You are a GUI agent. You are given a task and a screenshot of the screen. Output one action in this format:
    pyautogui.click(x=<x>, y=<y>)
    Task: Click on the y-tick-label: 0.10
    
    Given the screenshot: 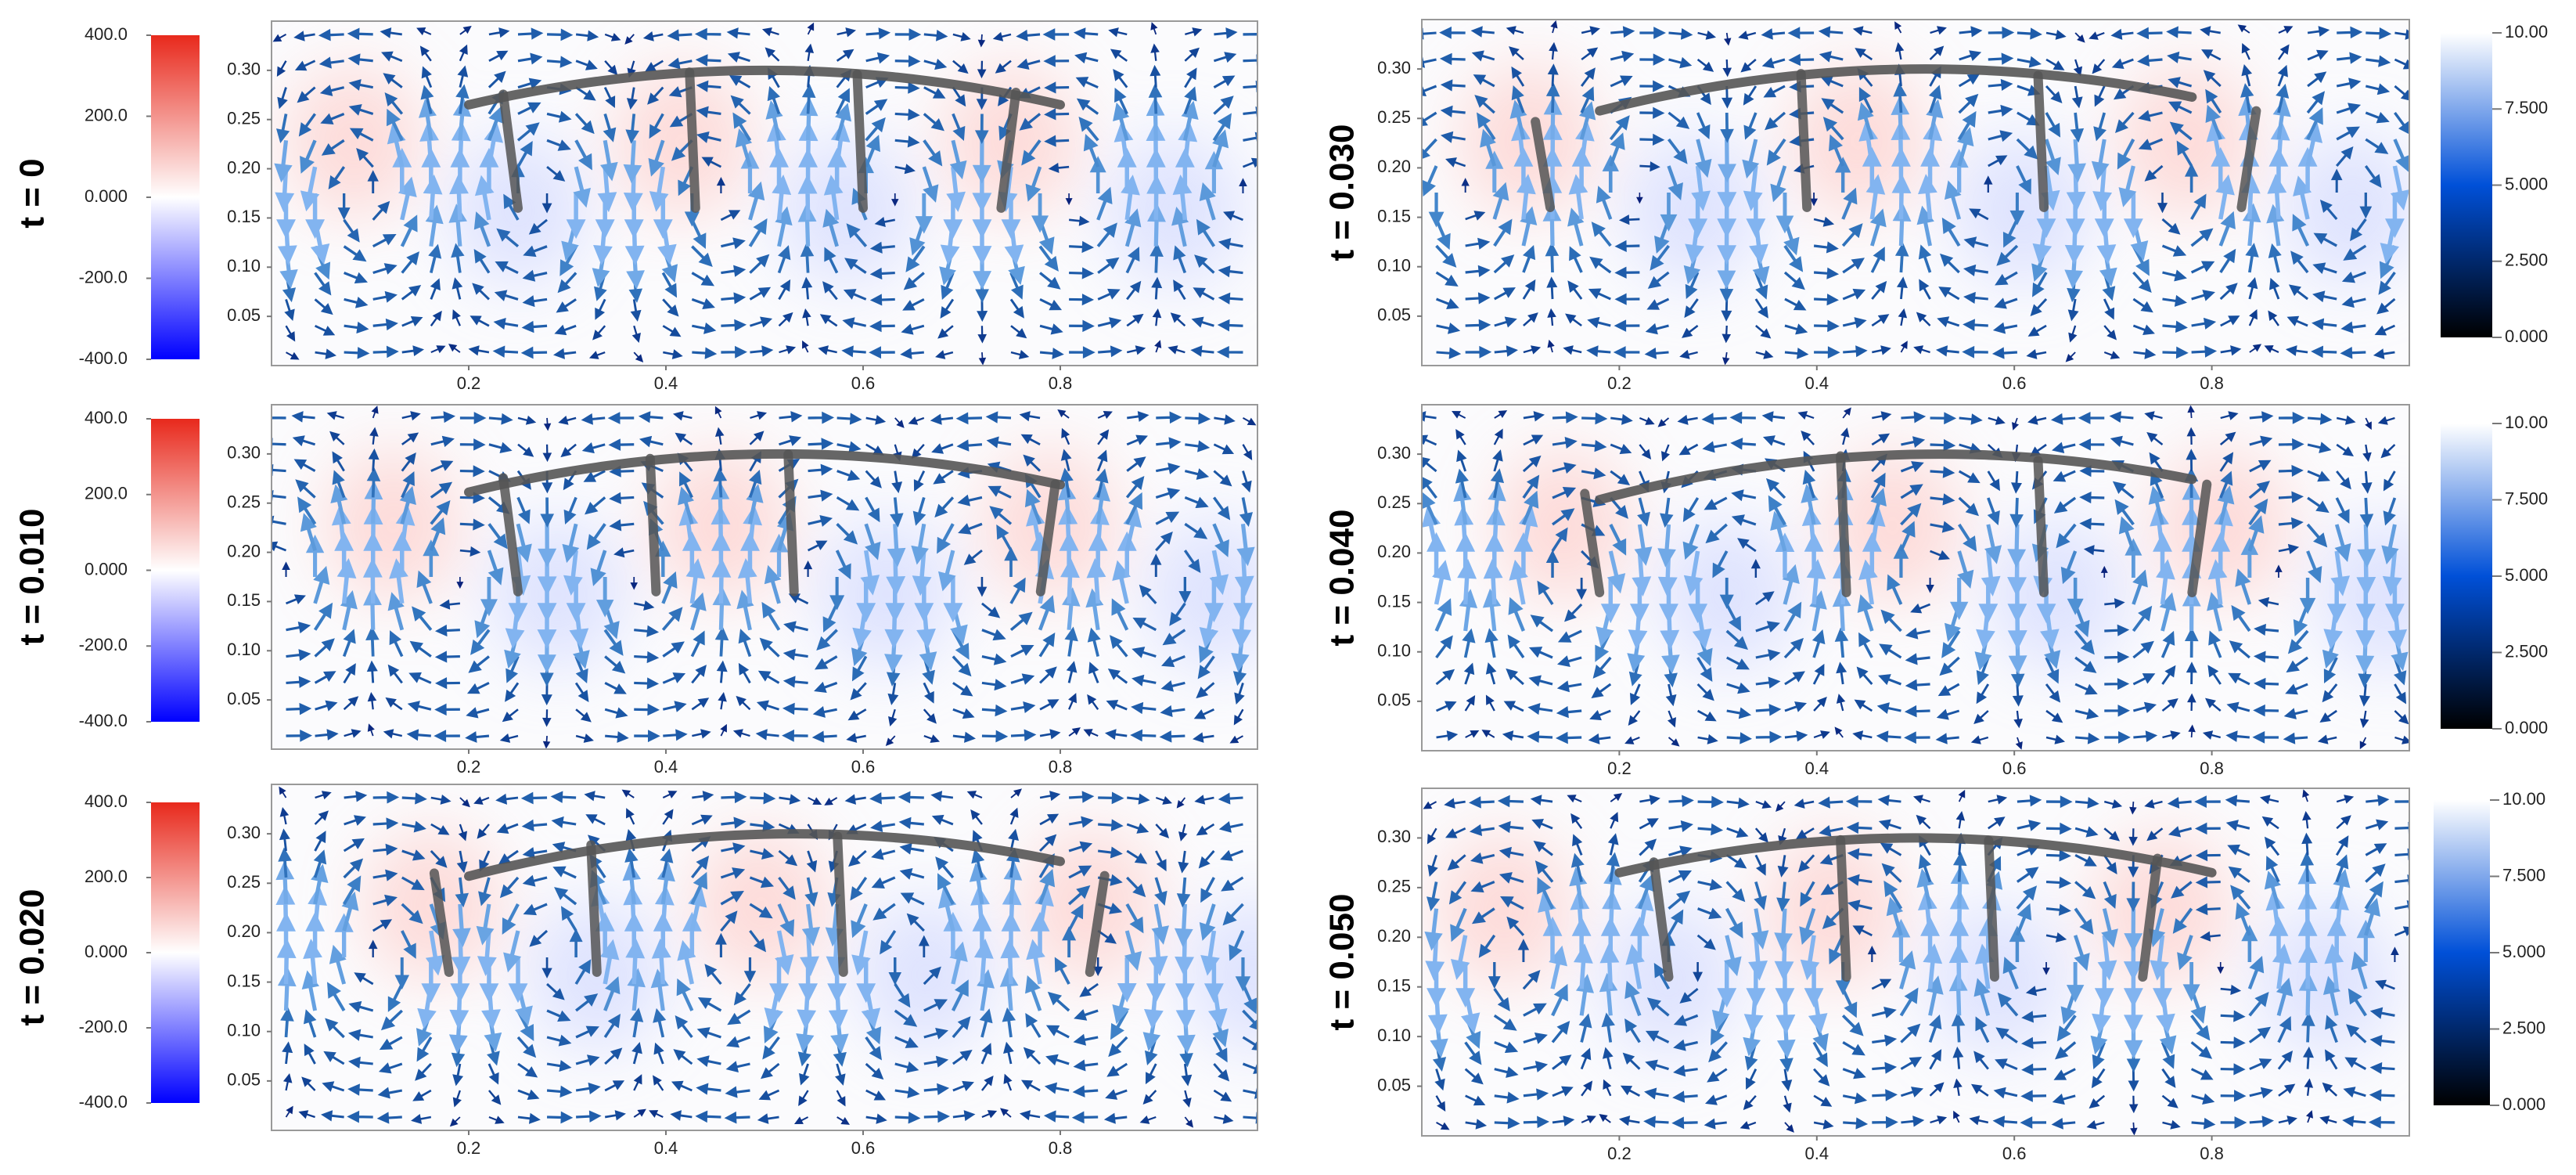 What is the action you would take?
    pyautogui.click(x=1394, y=651)
    